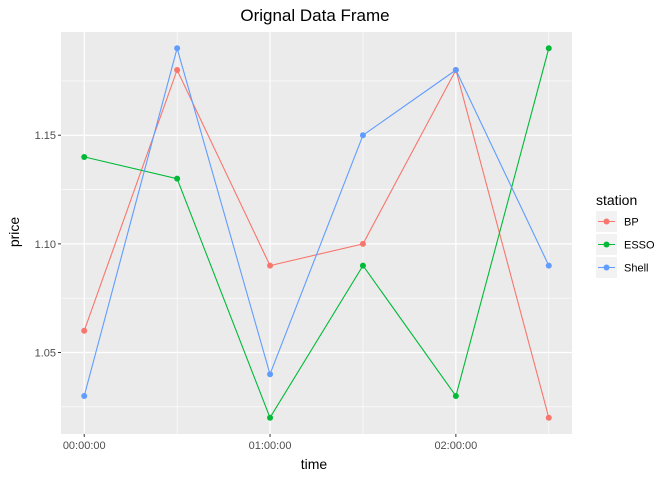 Image resolution: width=672 pixels, height=480 pixels. Describe the element at coordinates (616, 200) in the screenshot. I see `legend-title: station` at that location.